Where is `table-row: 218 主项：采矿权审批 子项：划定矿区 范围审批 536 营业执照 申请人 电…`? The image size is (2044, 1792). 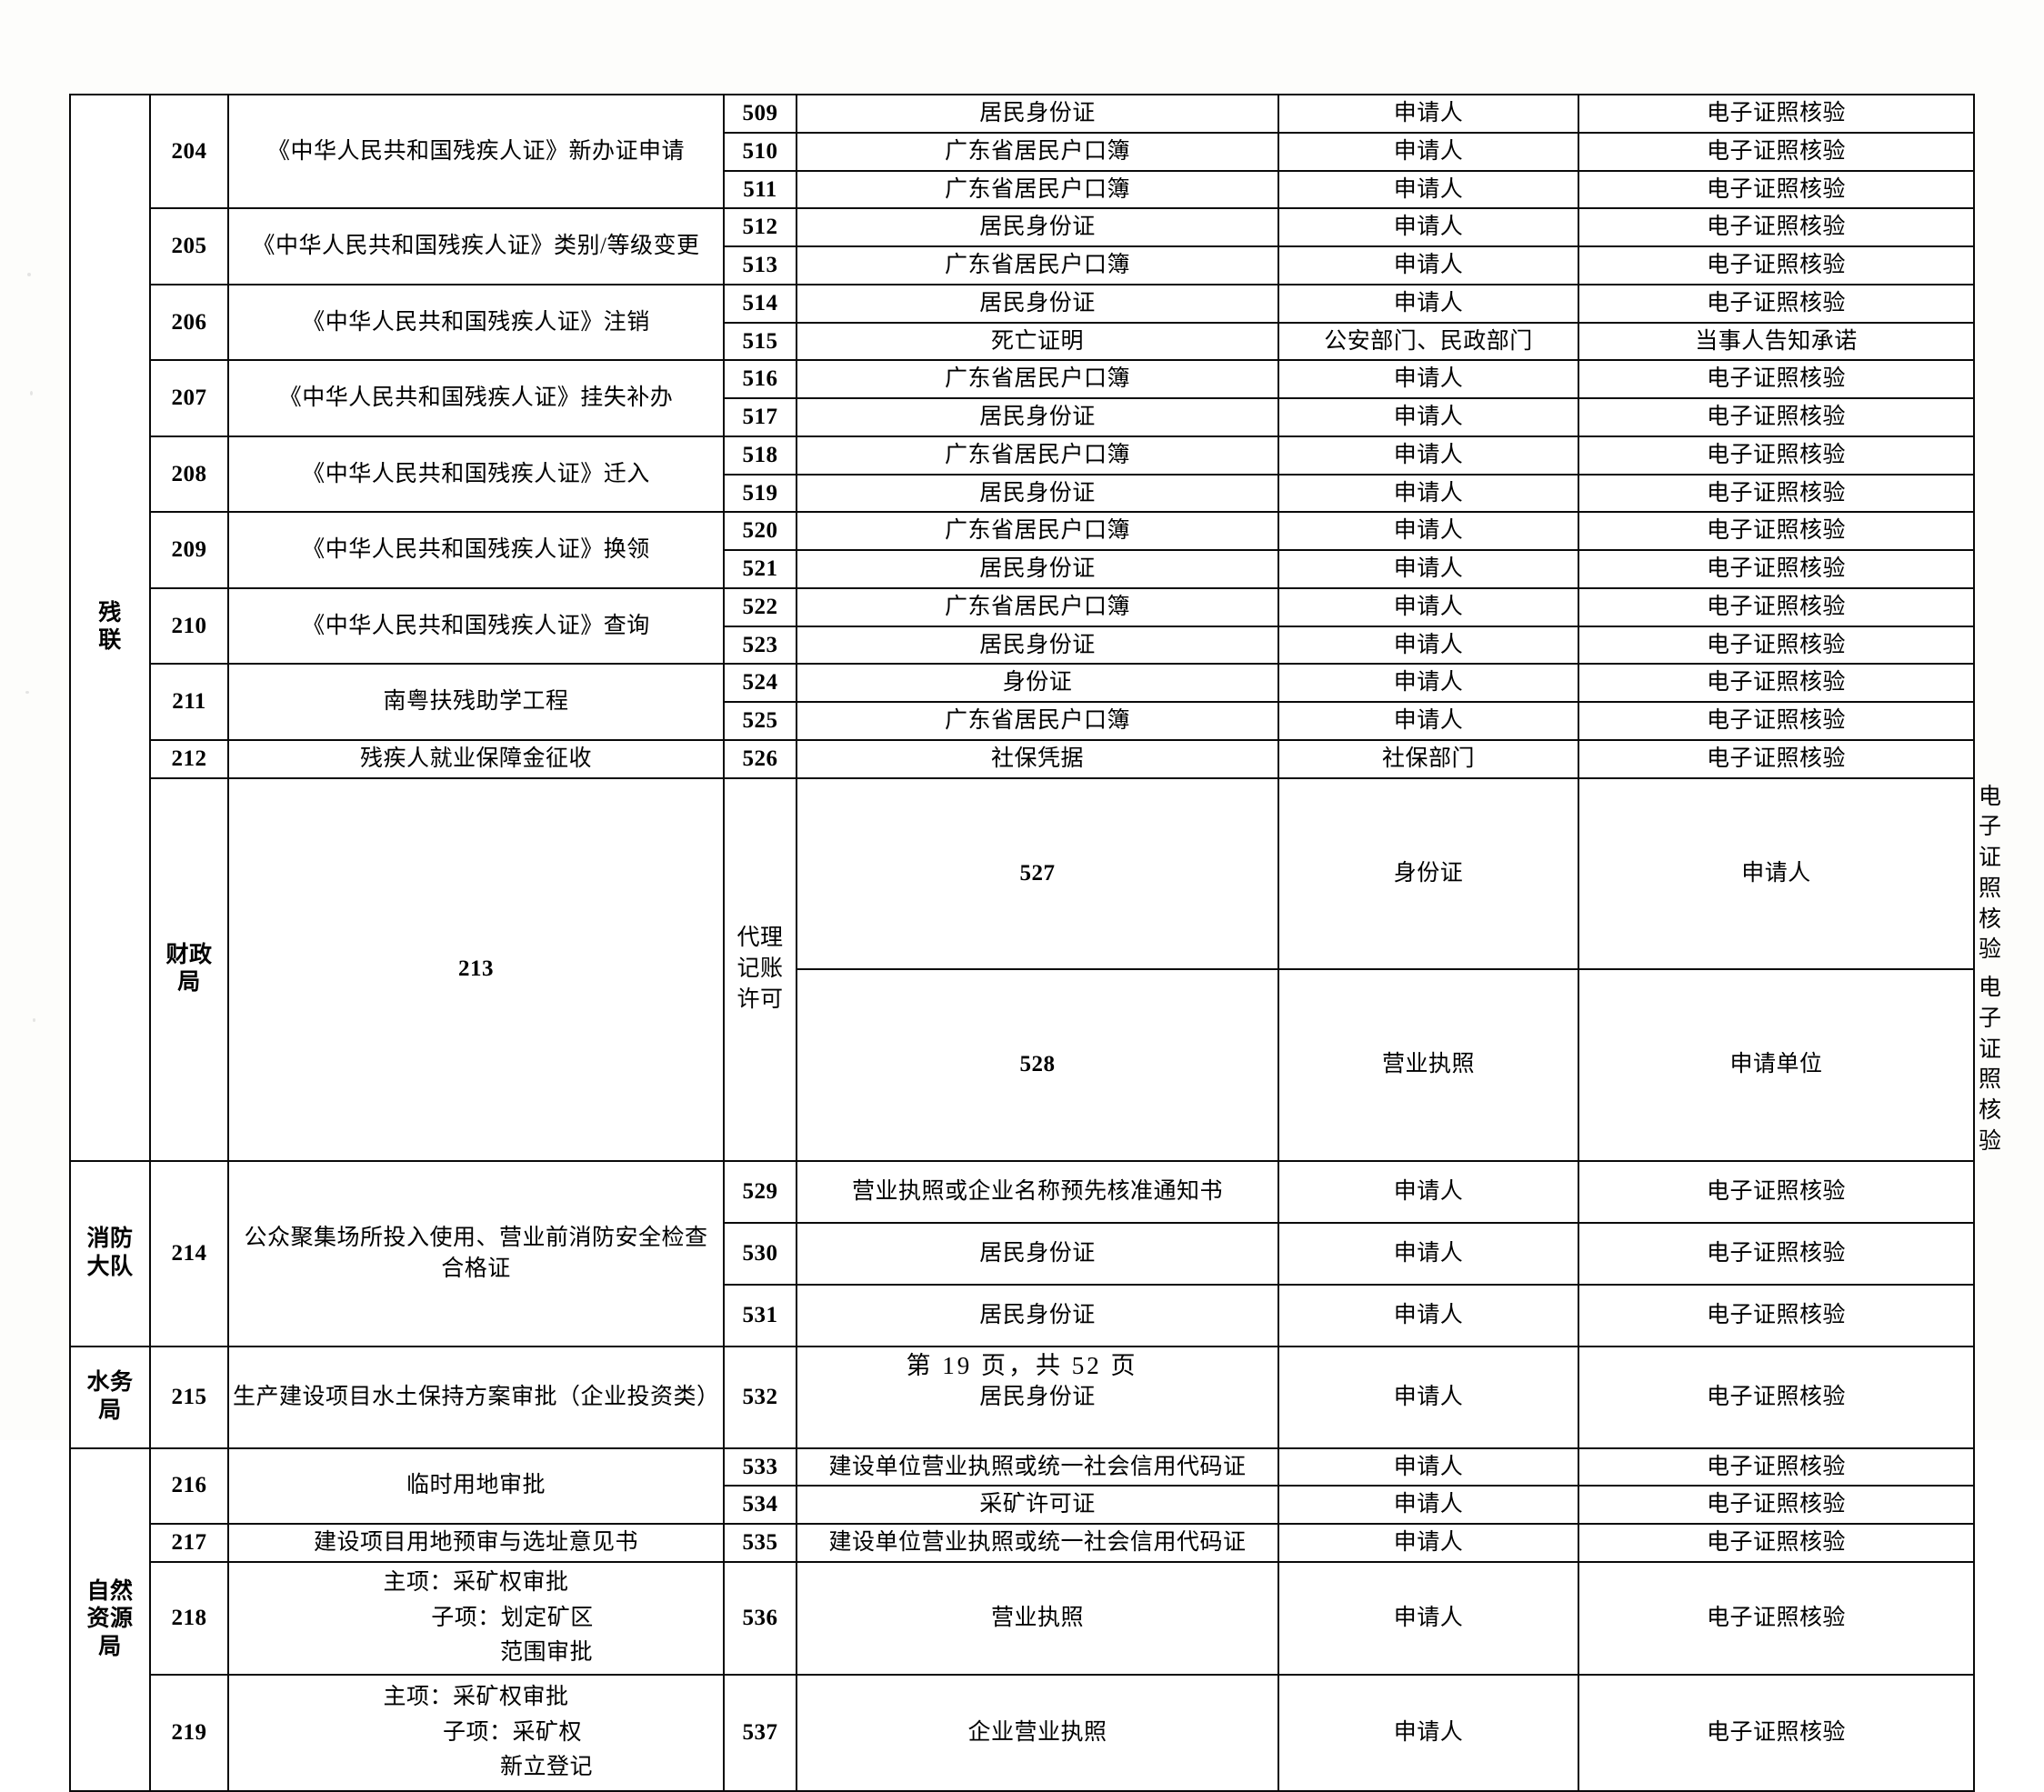
table-row: 218 主项：采矿权审批 子项：划定矿区 范围审批 536 营业执照 申请人 电… is located at coordinates (1022, 1618).